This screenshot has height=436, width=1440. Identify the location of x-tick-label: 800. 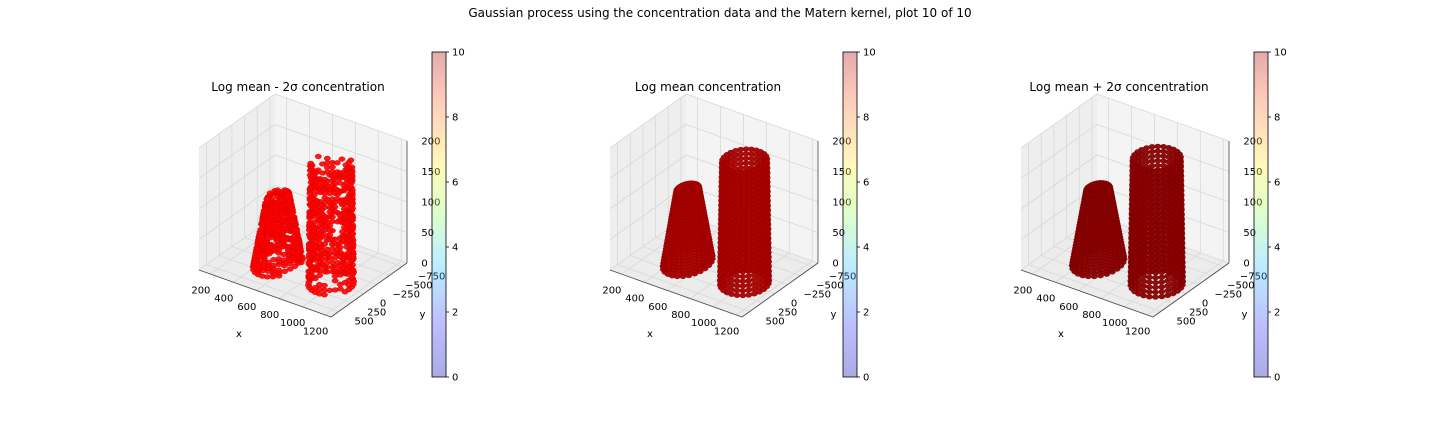
(1091, 315).